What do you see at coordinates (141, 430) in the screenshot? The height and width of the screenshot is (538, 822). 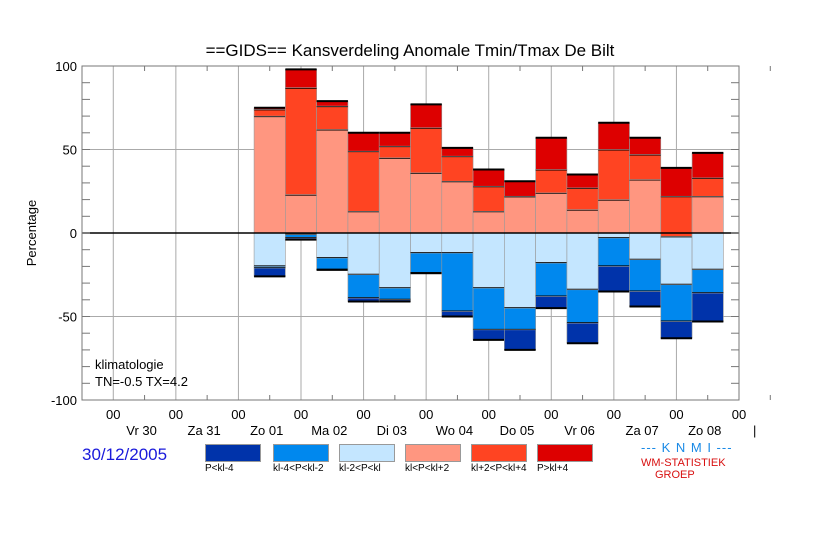 I see `x-day-label: Vr 30` at bounding box center [141, 430].